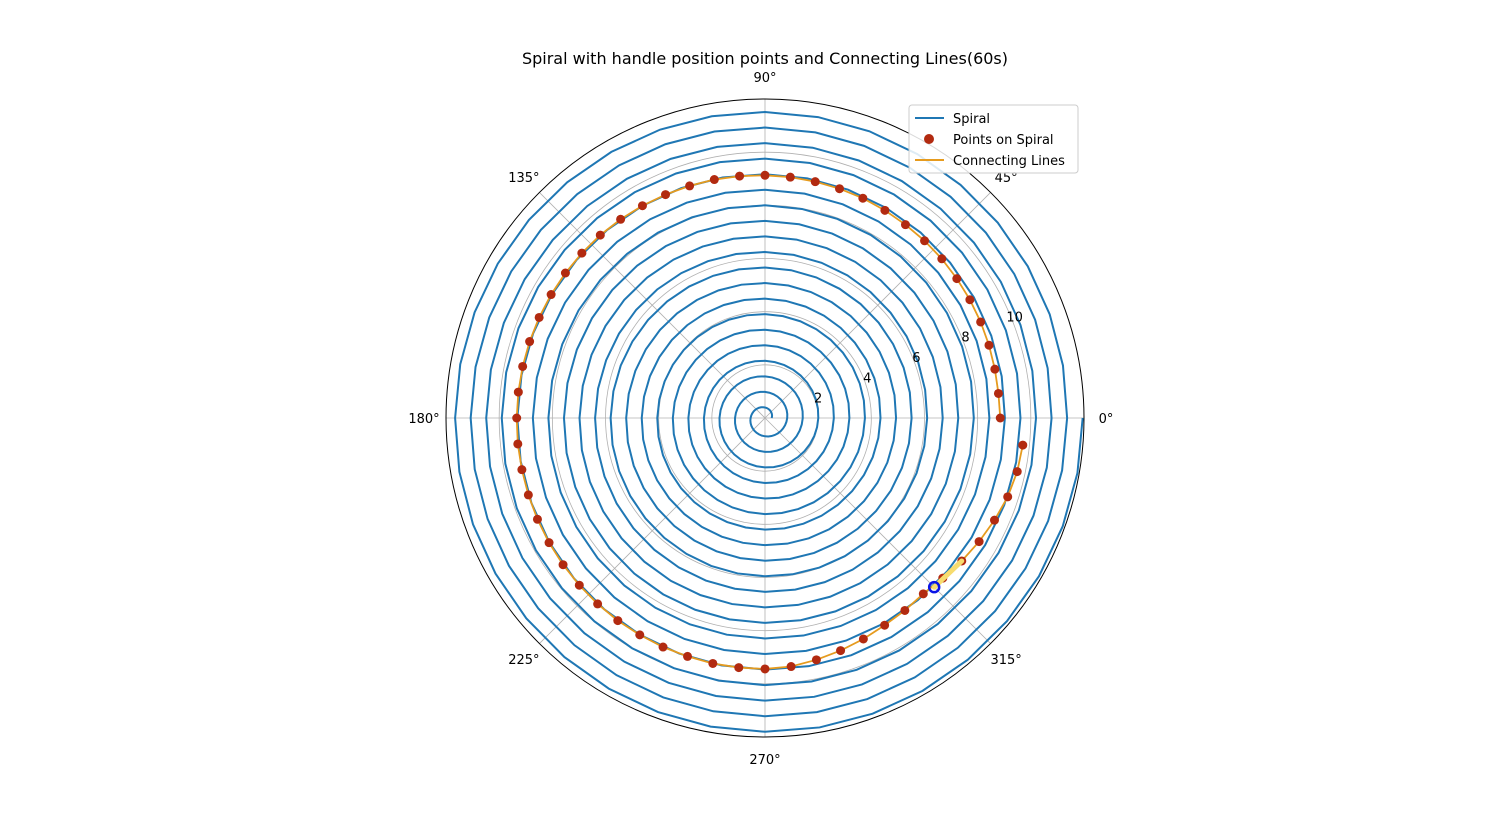 Image resolution: width=1493 pixels, height=829 pixels. I want to click on legend-label-spiral: Spiral, so click(971, 119).